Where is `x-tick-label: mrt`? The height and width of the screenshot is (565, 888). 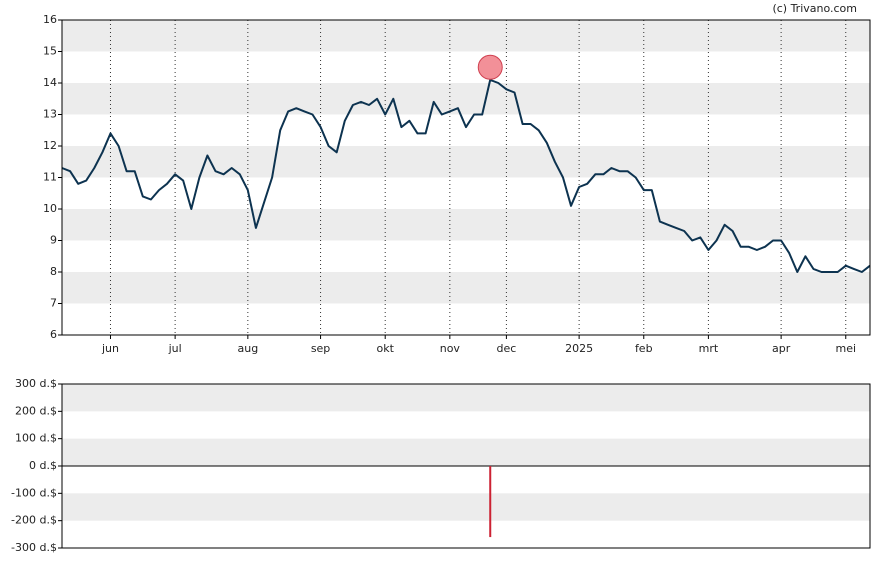
x-tick-label: mrt is located at coordinates (709, 348).